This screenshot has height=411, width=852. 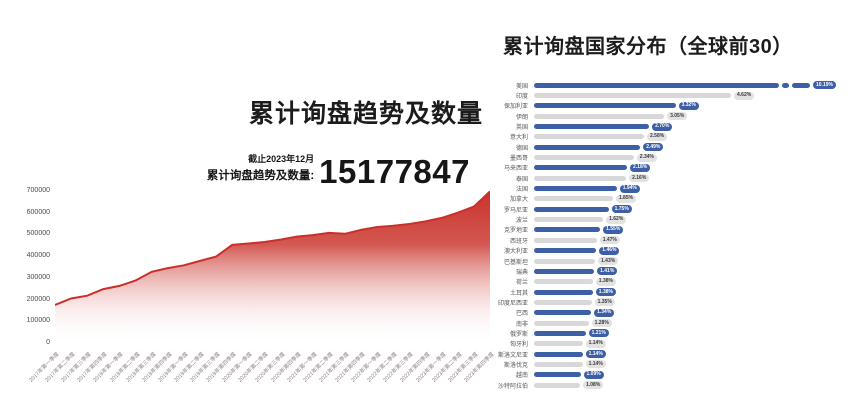 What do you see at coordinates (518, 159) in the screenshot?
I see `country-label: 墨西哥` at bounding box center [518, 159].